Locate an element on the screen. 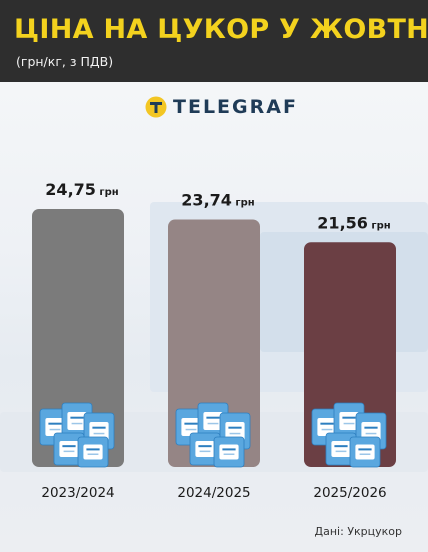  data-label: 23,74 грн is located at coordinates (217, 200).